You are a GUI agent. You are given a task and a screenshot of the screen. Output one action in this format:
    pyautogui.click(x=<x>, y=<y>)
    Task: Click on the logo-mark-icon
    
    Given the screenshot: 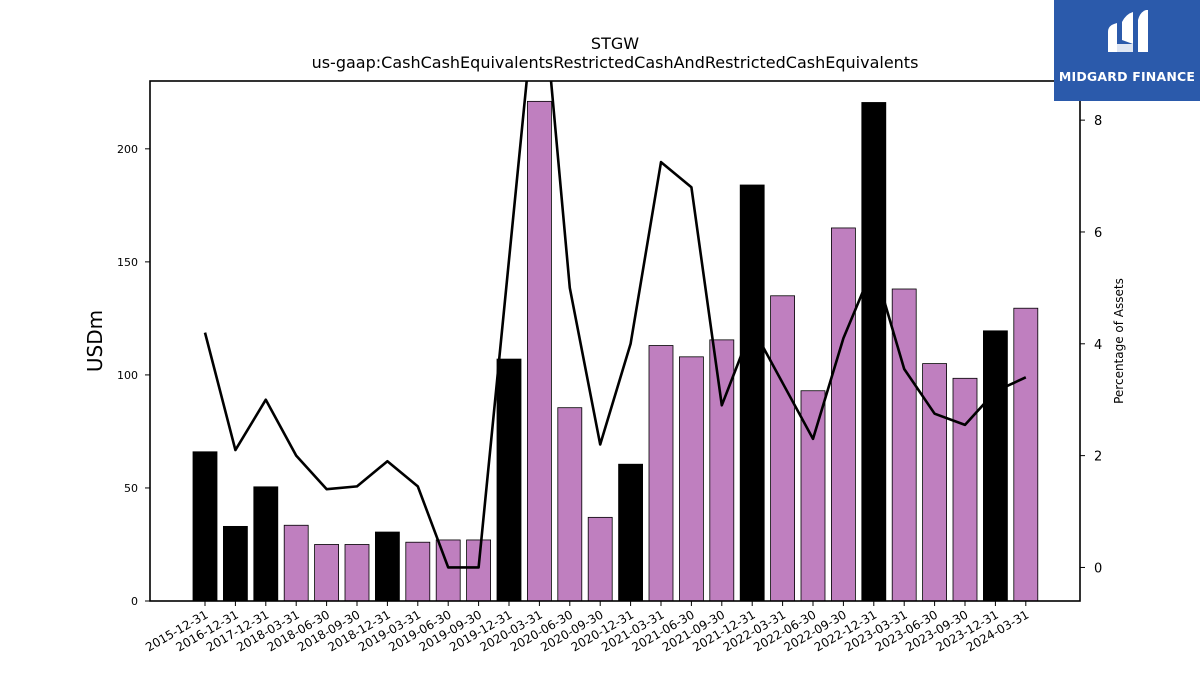 What is the action you would take?
    pyautogui.click(x=1128, y=31)
    